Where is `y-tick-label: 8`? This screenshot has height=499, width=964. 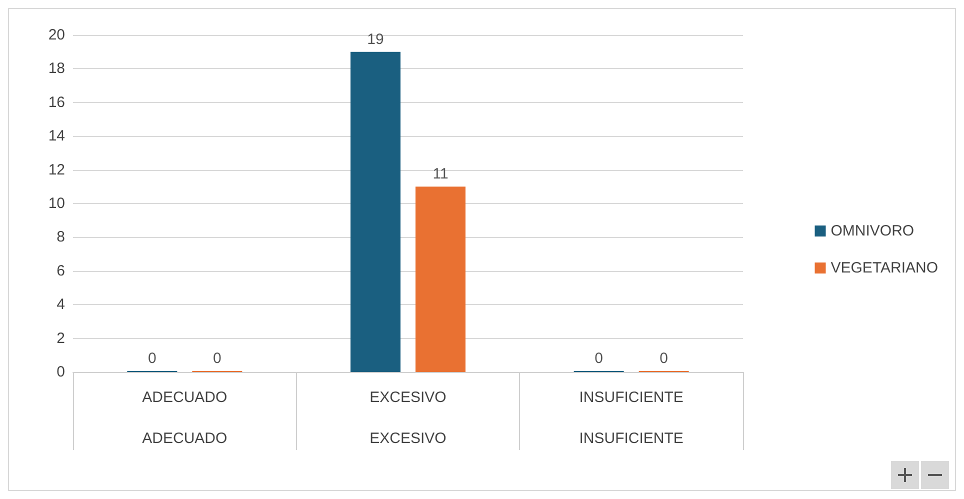 y-tick-label: 8 is located at coordinates (60, 237).